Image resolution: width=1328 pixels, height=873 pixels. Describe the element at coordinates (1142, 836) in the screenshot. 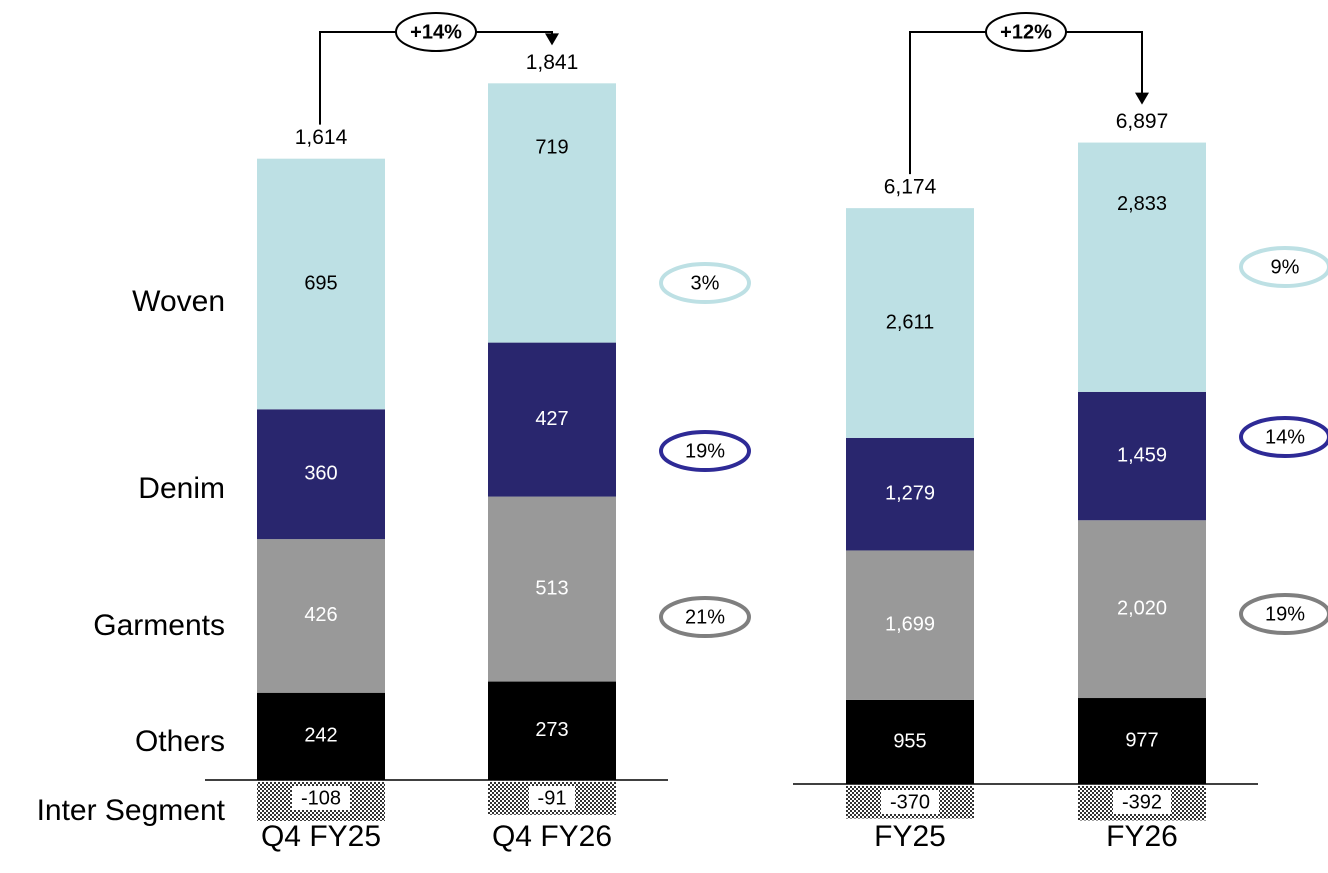

I see `category-label: FY26` at that location.